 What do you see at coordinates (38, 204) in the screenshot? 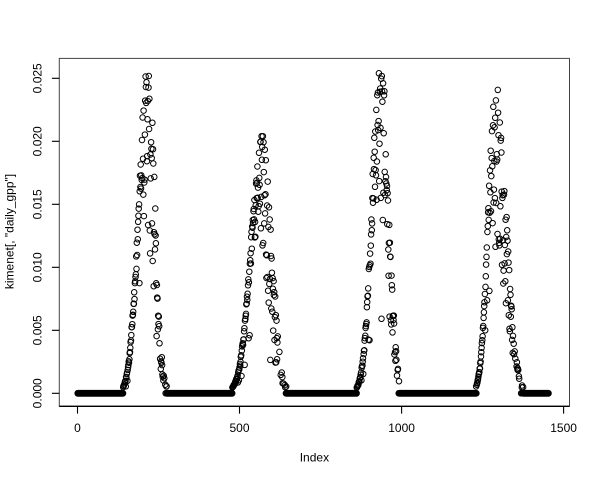
I see `svg-text: 0.015` at bounding box center [38, 204].